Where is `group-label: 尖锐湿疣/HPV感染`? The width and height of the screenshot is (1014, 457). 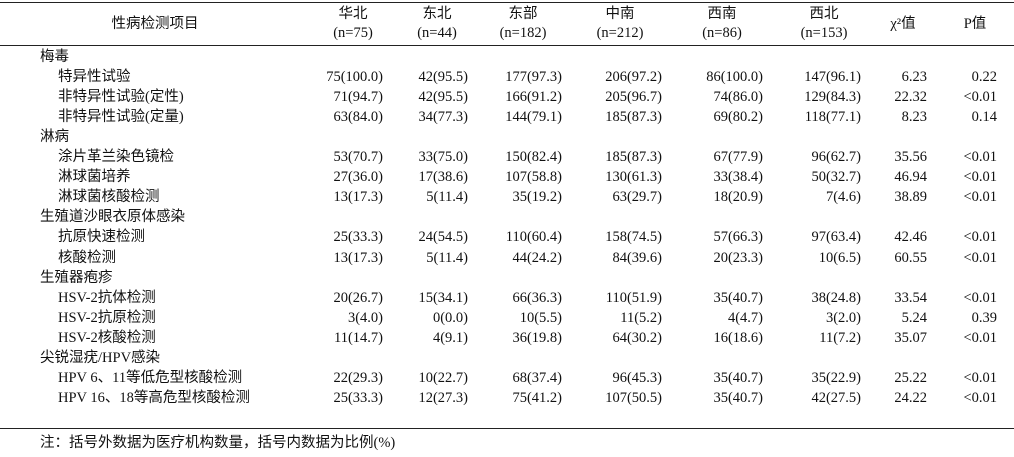 group-label: 尖锐湿疣/HPV感染 is located at coordinates (100, 357).